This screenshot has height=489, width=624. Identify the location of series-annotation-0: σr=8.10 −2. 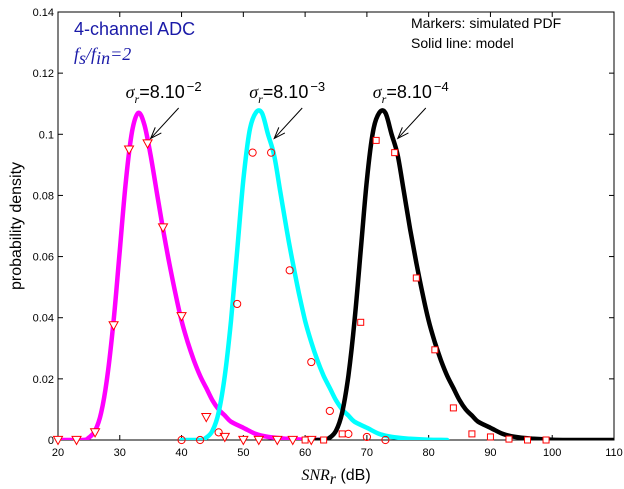
(164, 92).